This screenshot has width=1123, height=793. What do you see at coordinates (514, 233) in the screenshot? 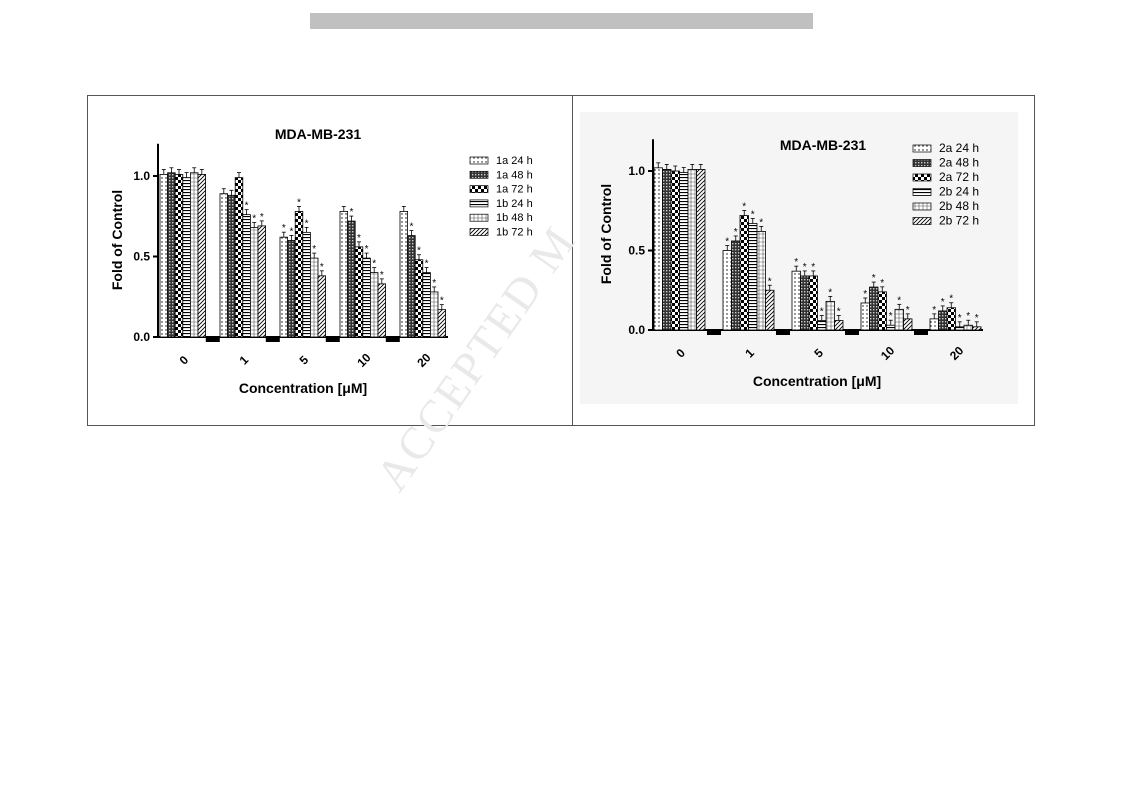
I see `legend-label: 1b 72 h` at bounding box center [514, 233].